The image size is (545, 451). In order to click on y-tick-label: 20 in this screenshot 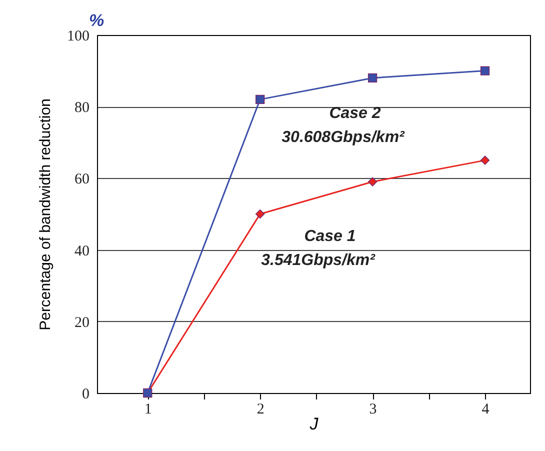, I will do `click(82, 322)`.